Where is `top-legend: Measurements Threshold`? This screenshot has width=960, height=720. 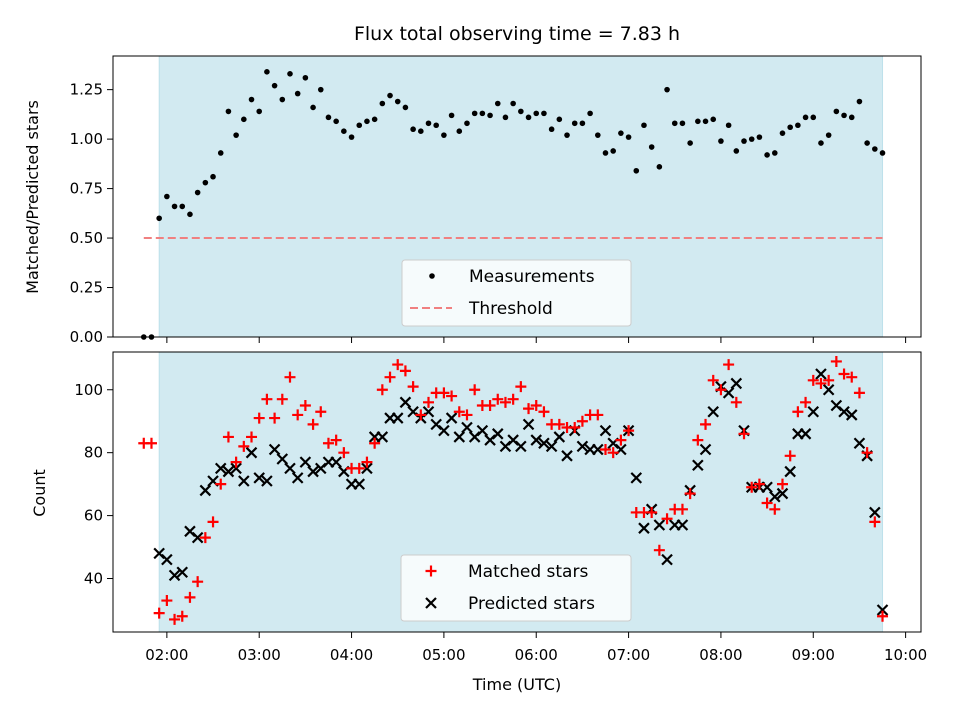
top-legend: Measurements Threshold is located at coordinates (516, 293).